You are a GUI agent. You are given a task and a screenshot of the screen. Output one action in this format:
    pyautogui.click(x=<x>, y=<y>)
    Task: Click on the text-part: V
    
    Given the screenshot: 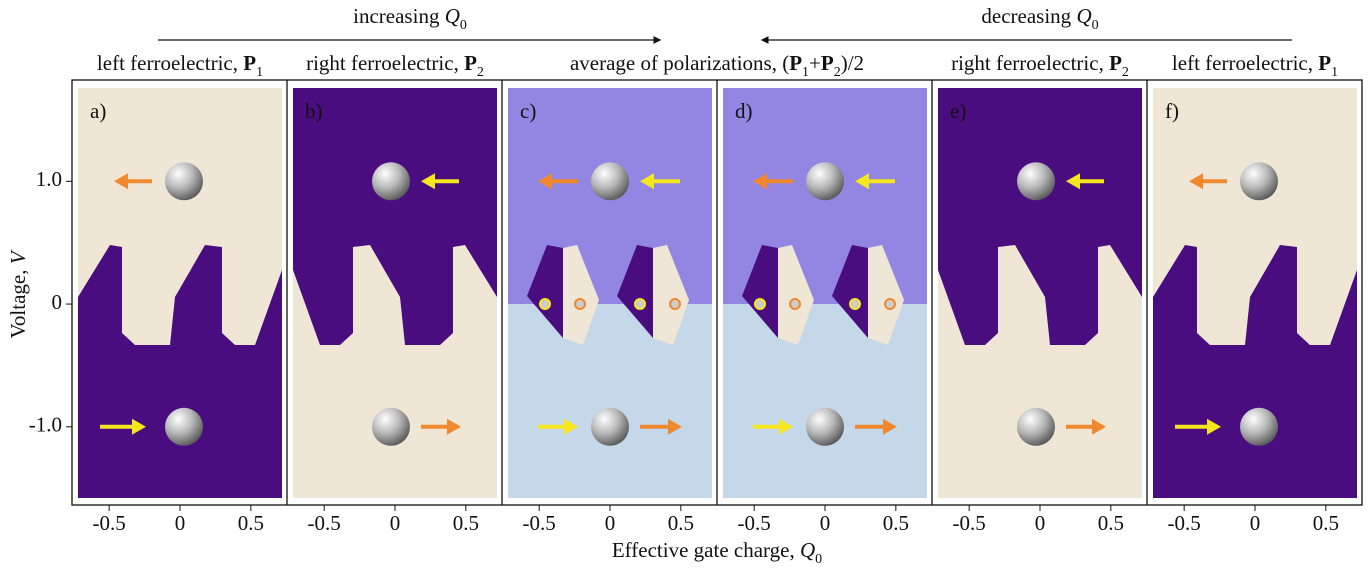 What is the action you would take?
    pyautogui.click(x=18, y=256)
    